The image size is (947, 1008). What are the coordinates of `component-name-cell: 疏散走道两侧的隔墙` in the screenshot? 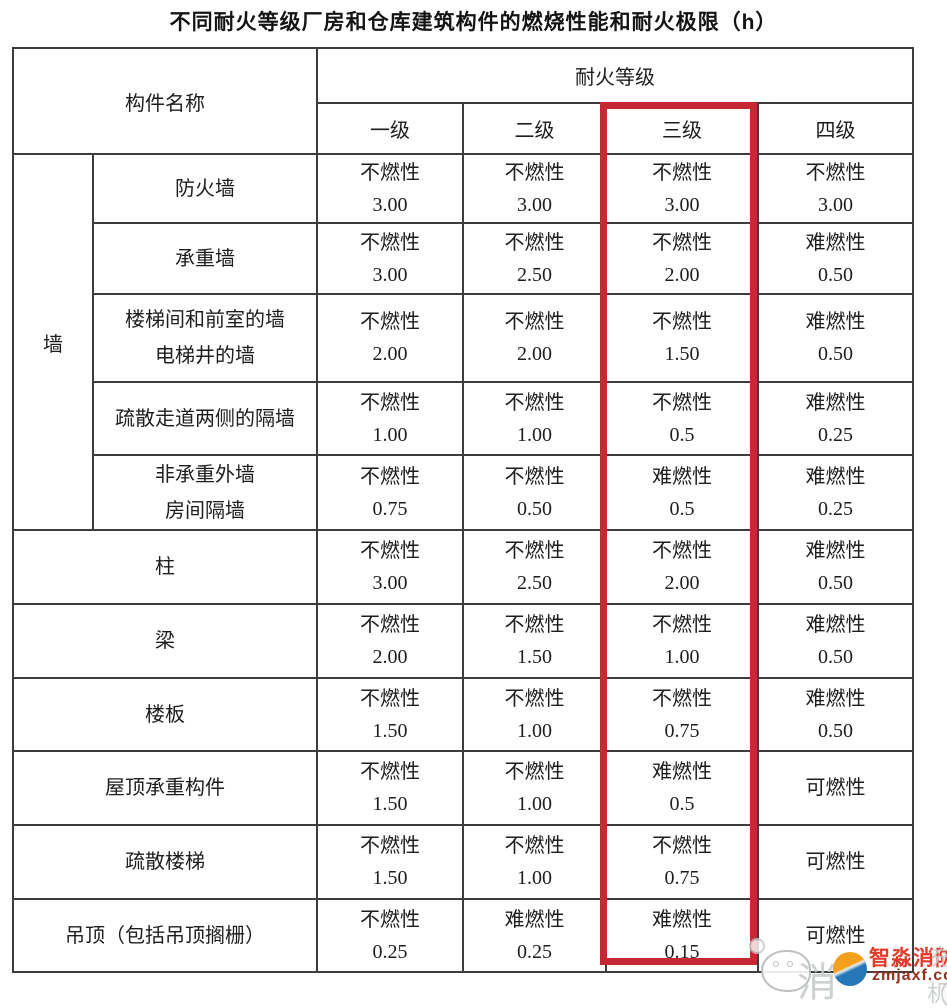 It's located at (205, 418).